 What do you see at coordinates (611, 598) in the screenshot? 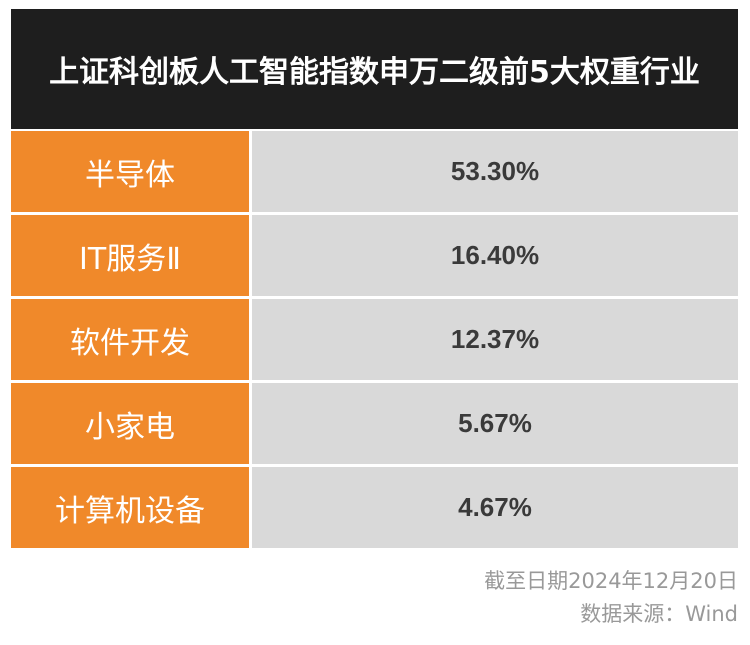
I see `footer-notes: 截至日期2024年12月20日 数据来源：Wind` at bounding box center [611, 598].